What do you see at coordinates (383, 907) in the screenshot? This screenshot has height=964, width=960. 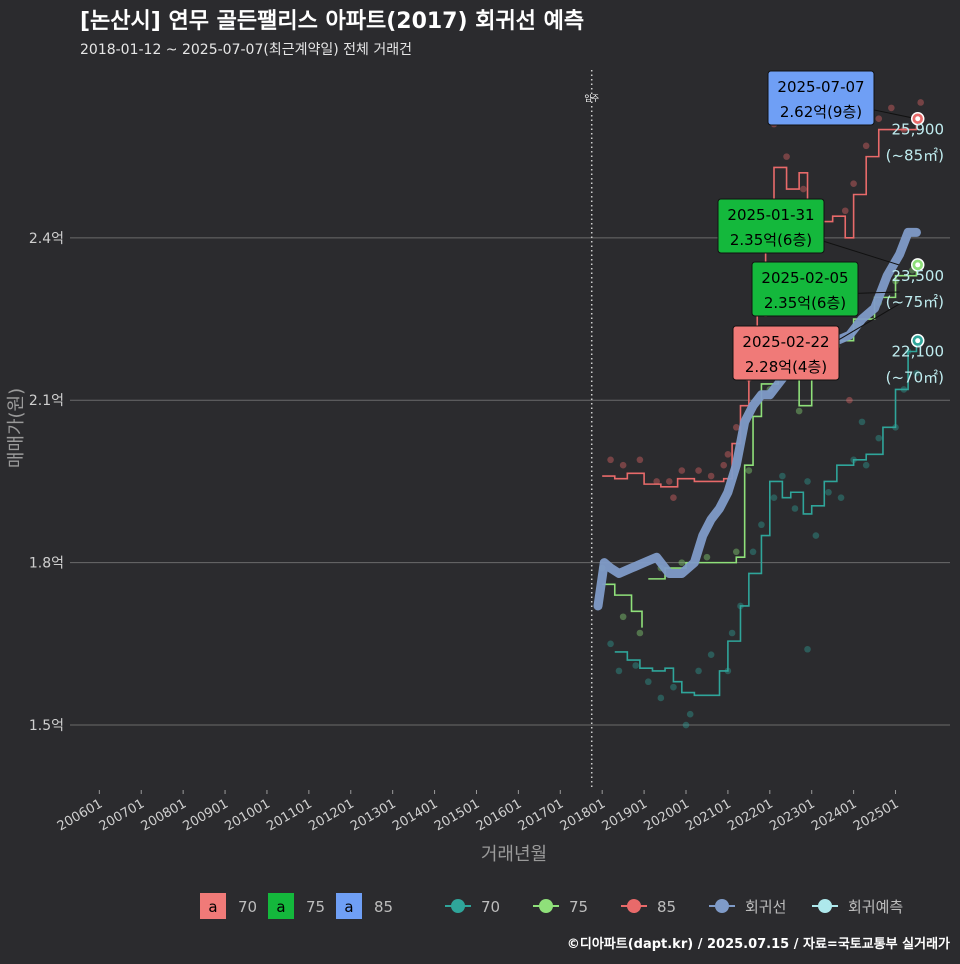 I see `legend-area-label: 85` at bounding box center [383, 907].